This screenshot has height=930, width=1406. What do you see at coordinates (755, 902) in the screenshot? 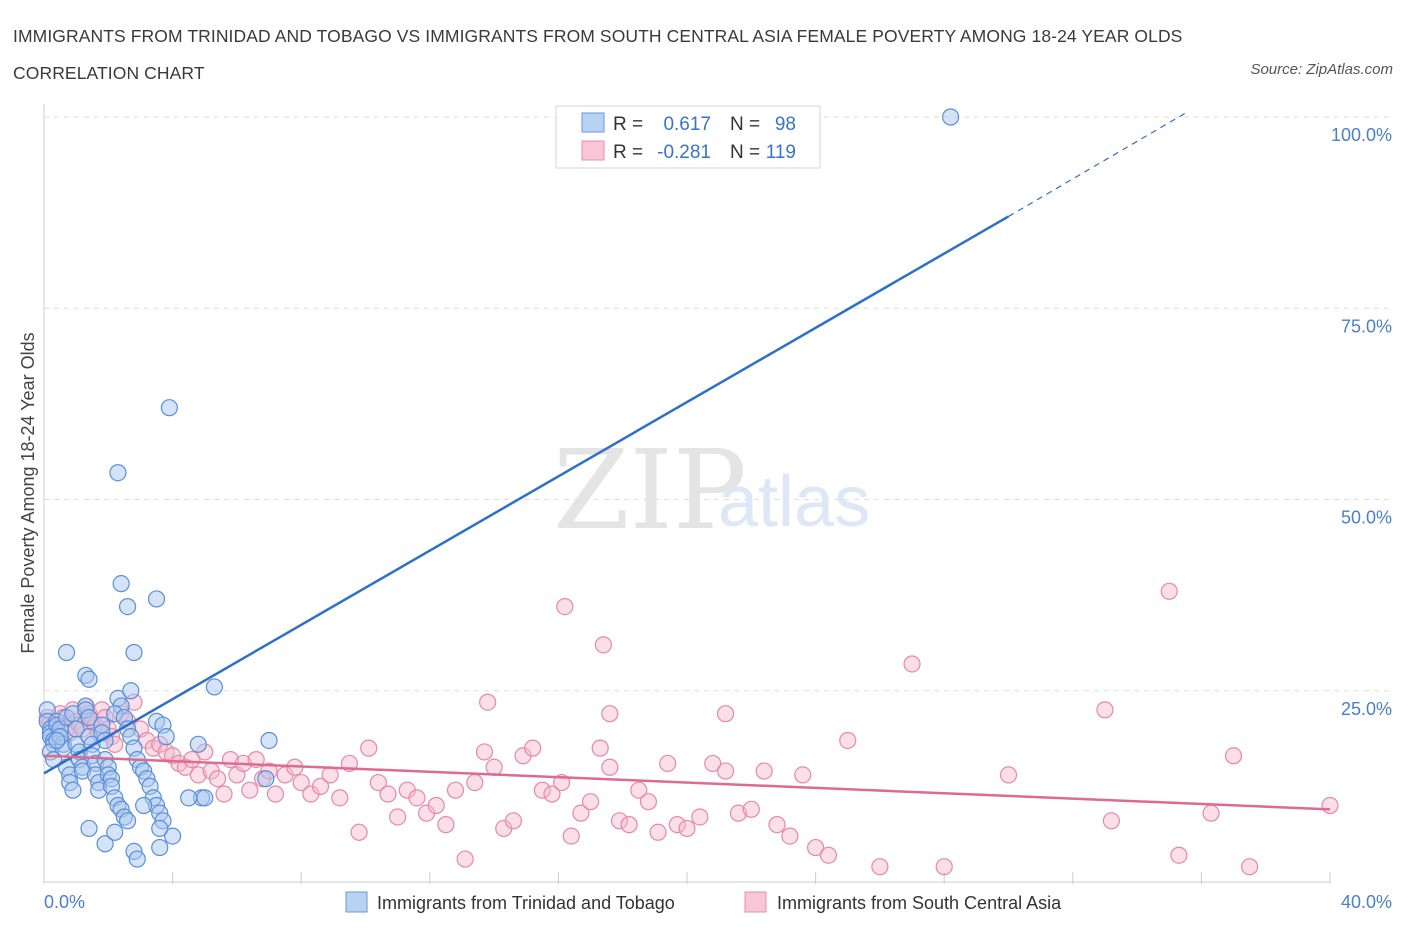
I see `legend-swatch-pink` at bounding box center [755, 902].